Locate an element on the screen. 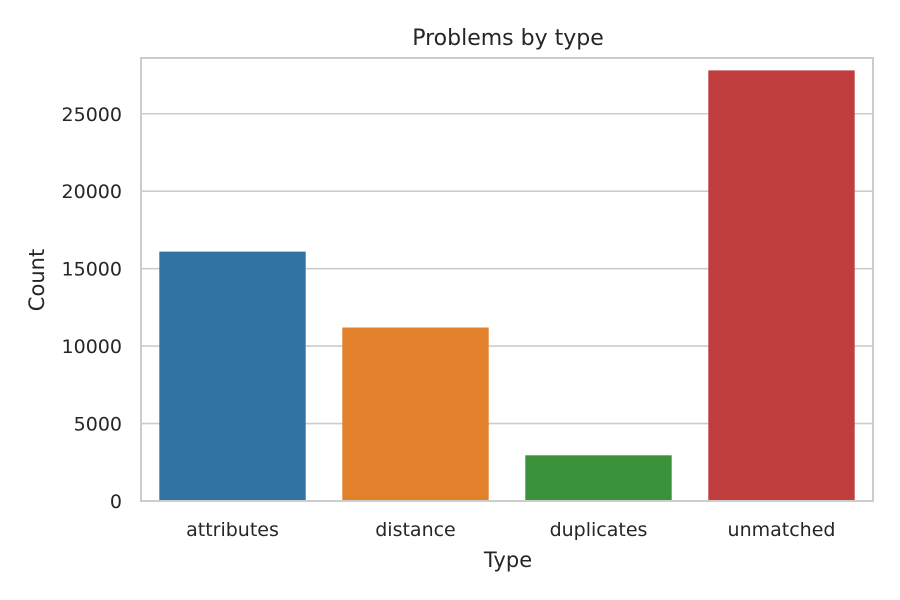 The height and width of the screenshot is (600, 900). bar-unmatched is located at coordinates (781, 286).